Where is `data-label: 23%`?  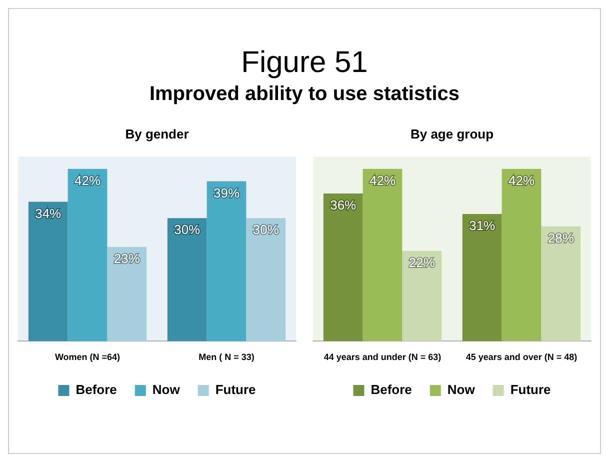 data-label: 23% is located at coordinates (127, 258).